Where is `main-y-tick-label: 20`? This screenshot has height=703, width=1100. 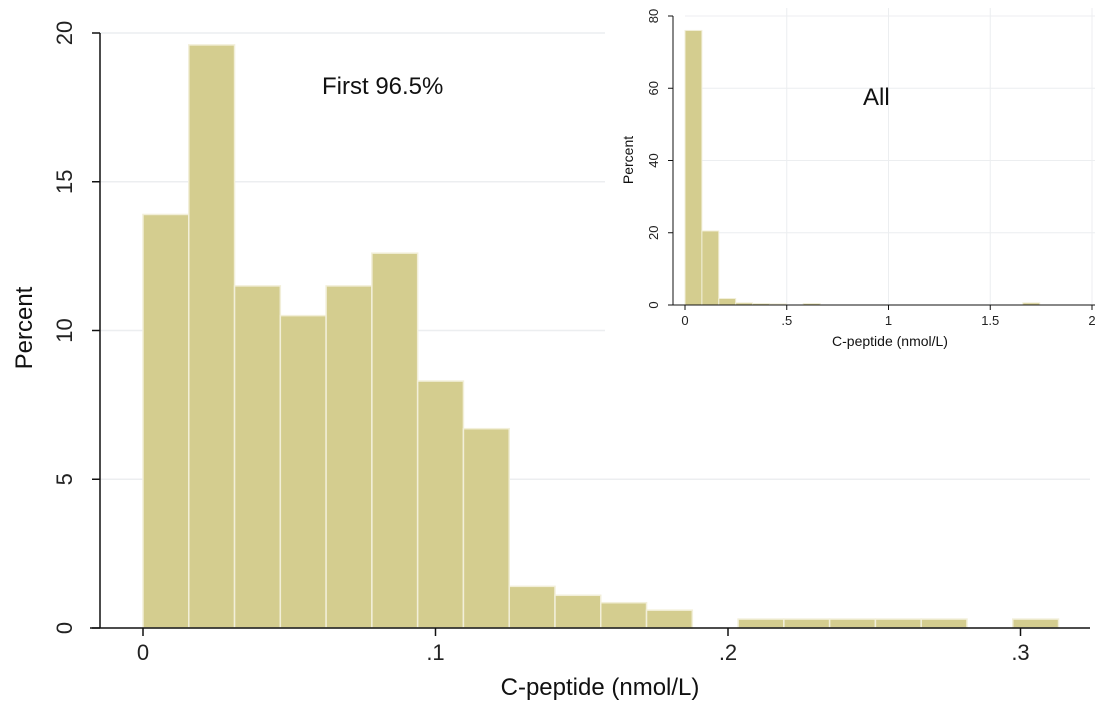
main-y-tick-label: 20 is located at coordinates (64, 33).